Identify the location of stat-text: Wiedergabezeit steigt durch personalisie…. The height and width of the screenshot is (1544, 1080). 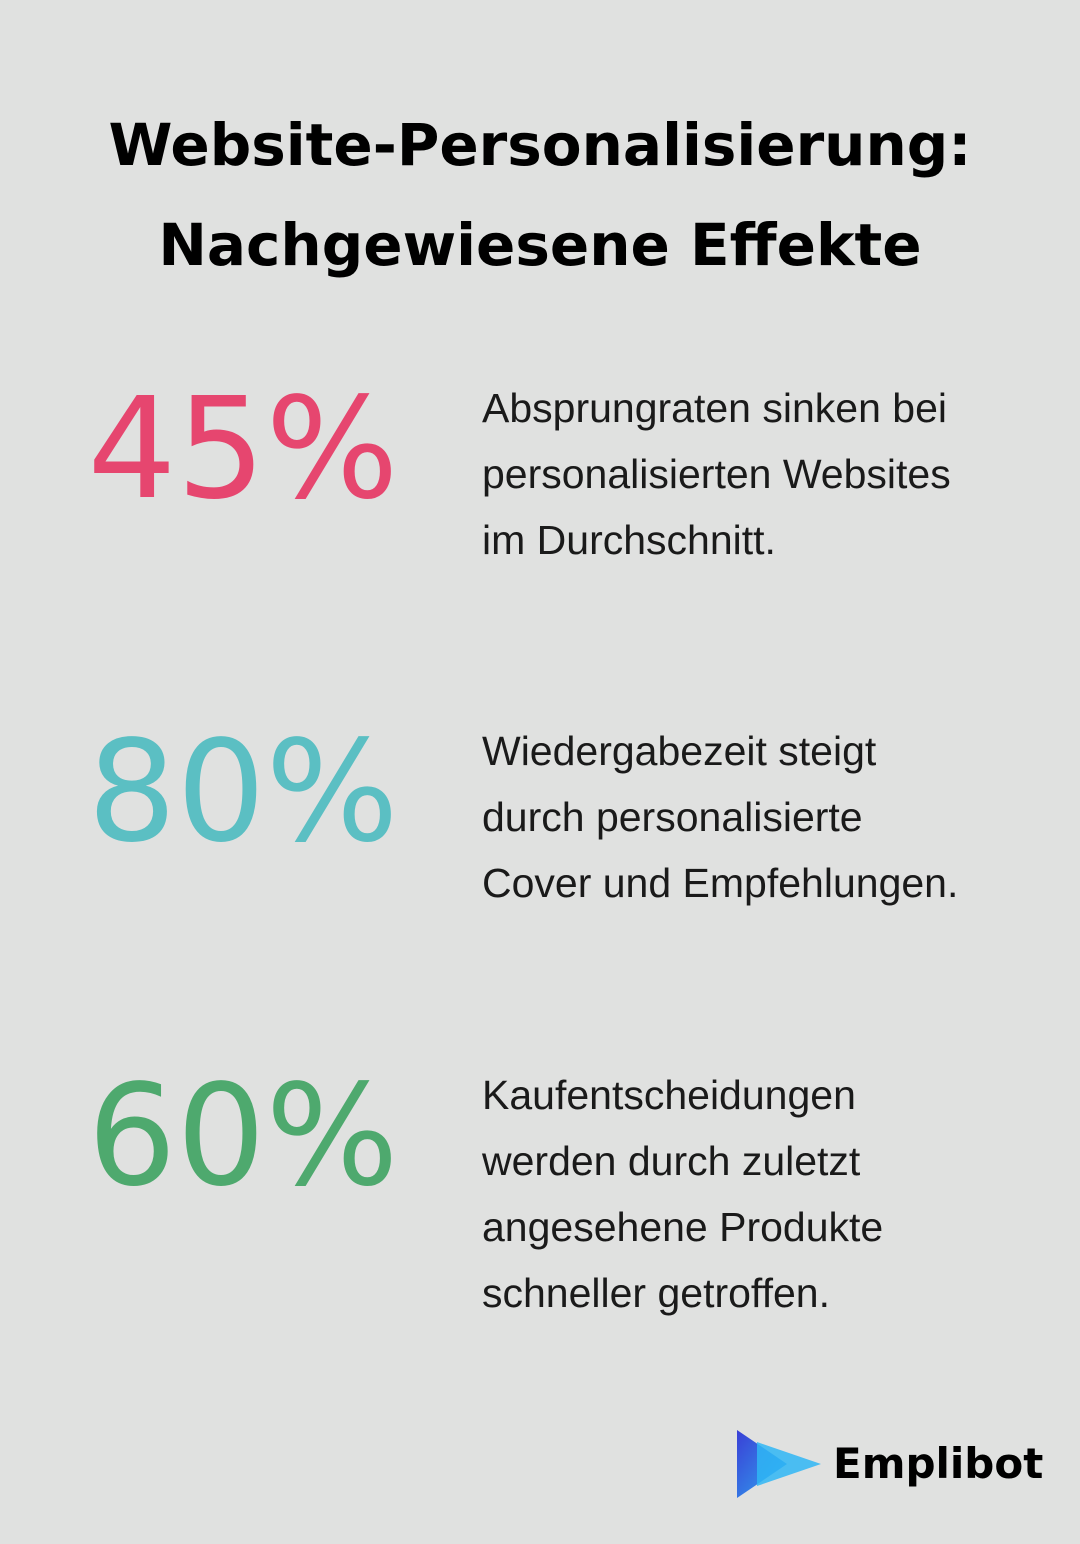
(720, 817).